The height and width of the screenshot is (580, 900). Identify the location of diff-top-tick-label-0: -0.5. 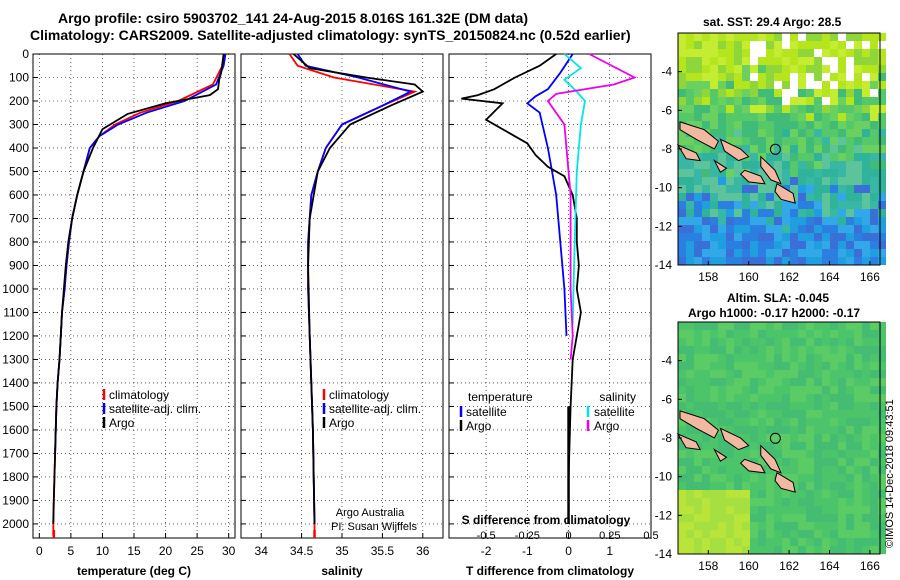
(486, 536).